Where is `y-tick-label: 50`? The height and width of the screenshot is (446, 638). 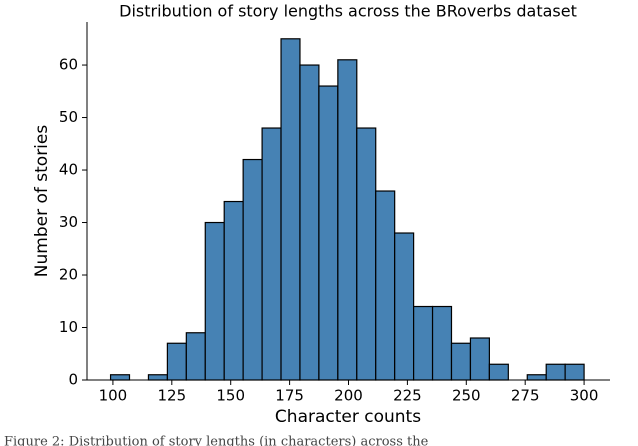
y-tick-label: 50 is located at coordinates (68, 117).